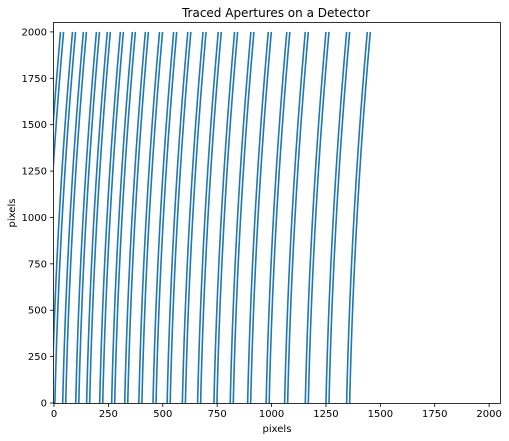 The height and width of the screenshot is (441, 509). Describe the element at coordinates (258, 217) in the screenshot. I see `aperture-trace-16-left` at that location.